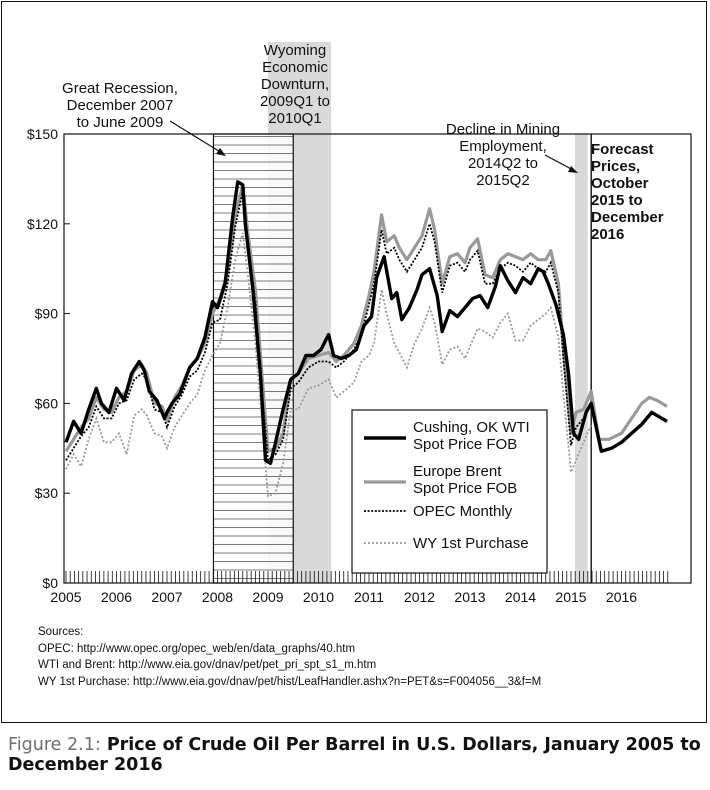 The image size is (710, 790). Describe the element at coordinates (559, 162) in the screenshot. I see `annotation-arrow-mining` at that location.